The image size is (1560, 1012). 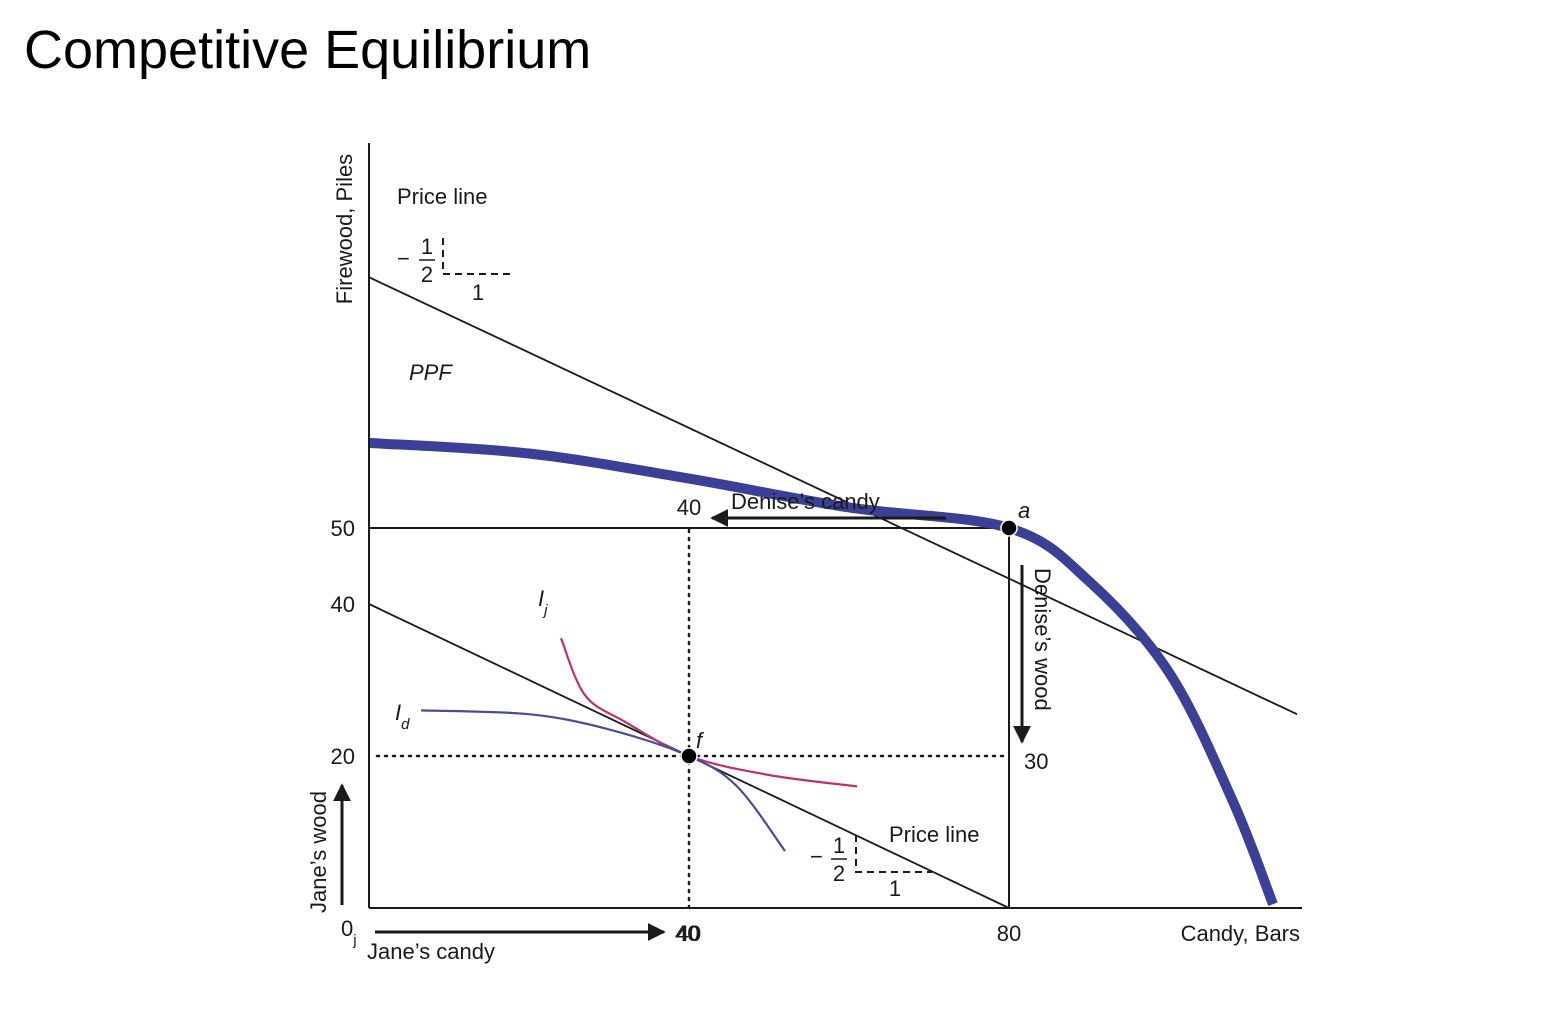 I want to click on jane-candy-value: 40, so click(x=687, y=933).